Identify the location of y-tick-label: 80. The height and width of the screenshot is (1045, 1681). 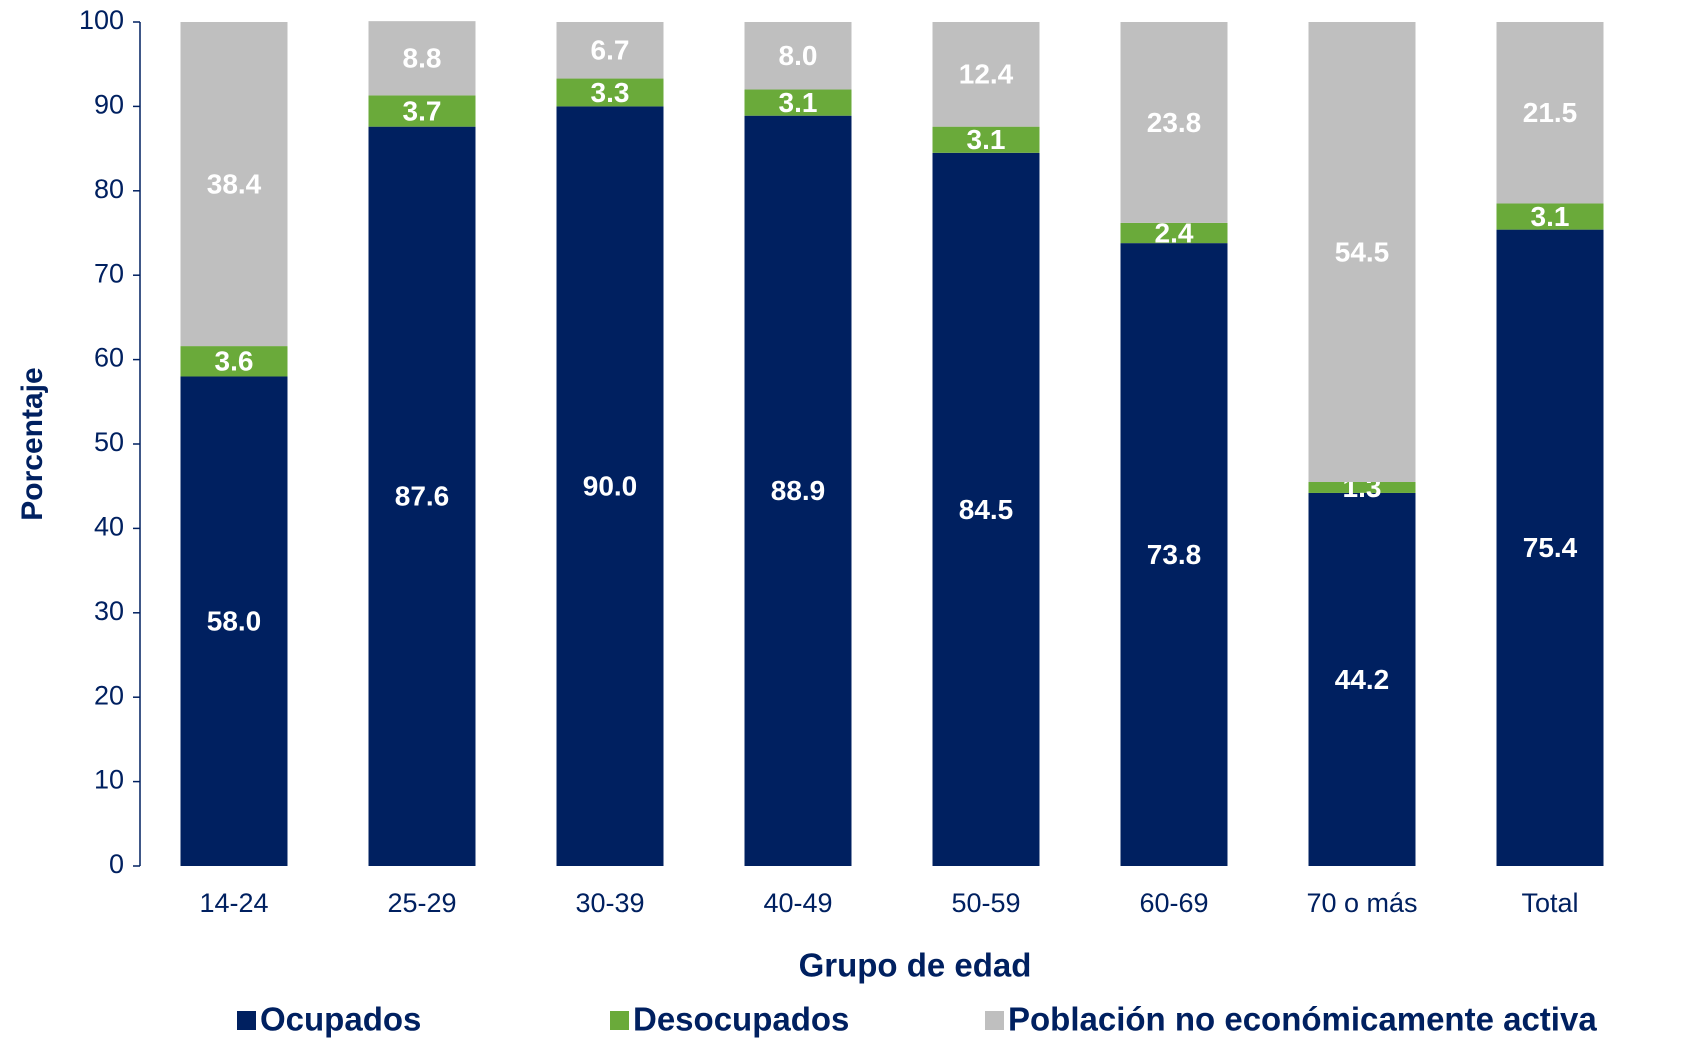
(109, 189).